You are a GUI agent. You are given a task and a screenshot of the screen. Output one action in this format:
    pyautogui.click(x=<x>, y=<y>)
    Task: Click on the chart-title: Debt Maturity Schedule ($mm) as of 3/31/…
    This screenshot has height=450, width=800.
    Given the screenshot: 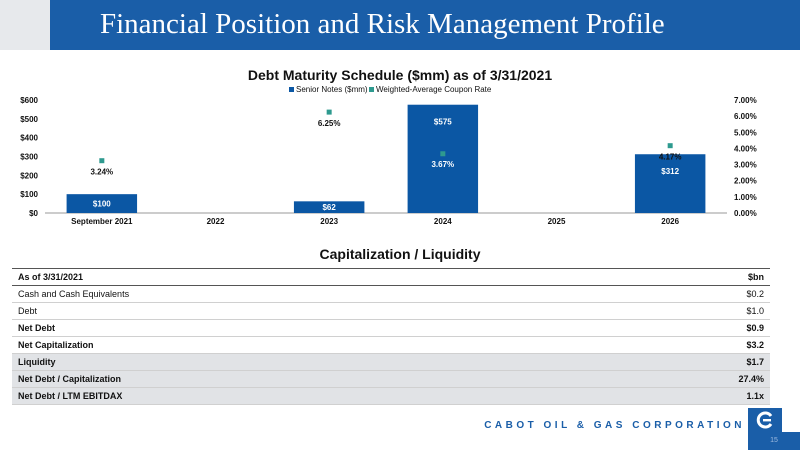 What is the action you would take?
    pyautogui.click(x=400, y=75)
    